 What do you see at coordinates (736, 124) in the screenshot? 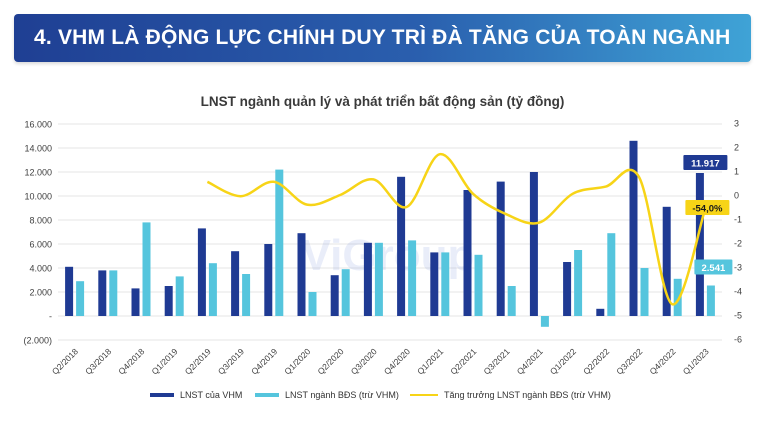
I see `y-right-tick-label: 3` at bounding box center [736, 124].